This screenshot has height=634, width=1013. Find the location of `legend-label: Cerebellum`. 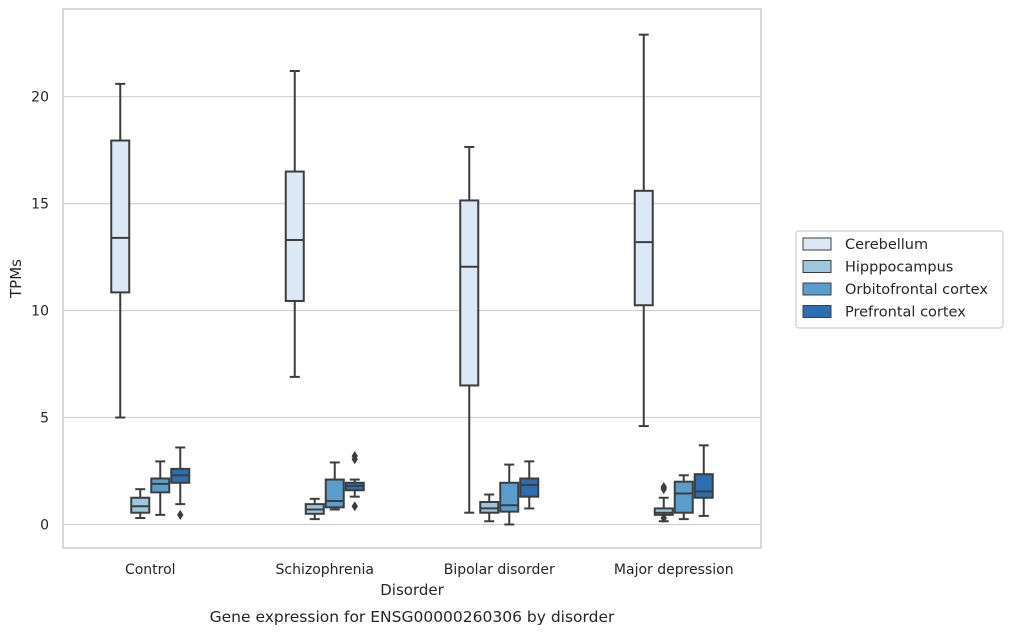

legend-label: Cerebellum is located at coordinates (886, 245).